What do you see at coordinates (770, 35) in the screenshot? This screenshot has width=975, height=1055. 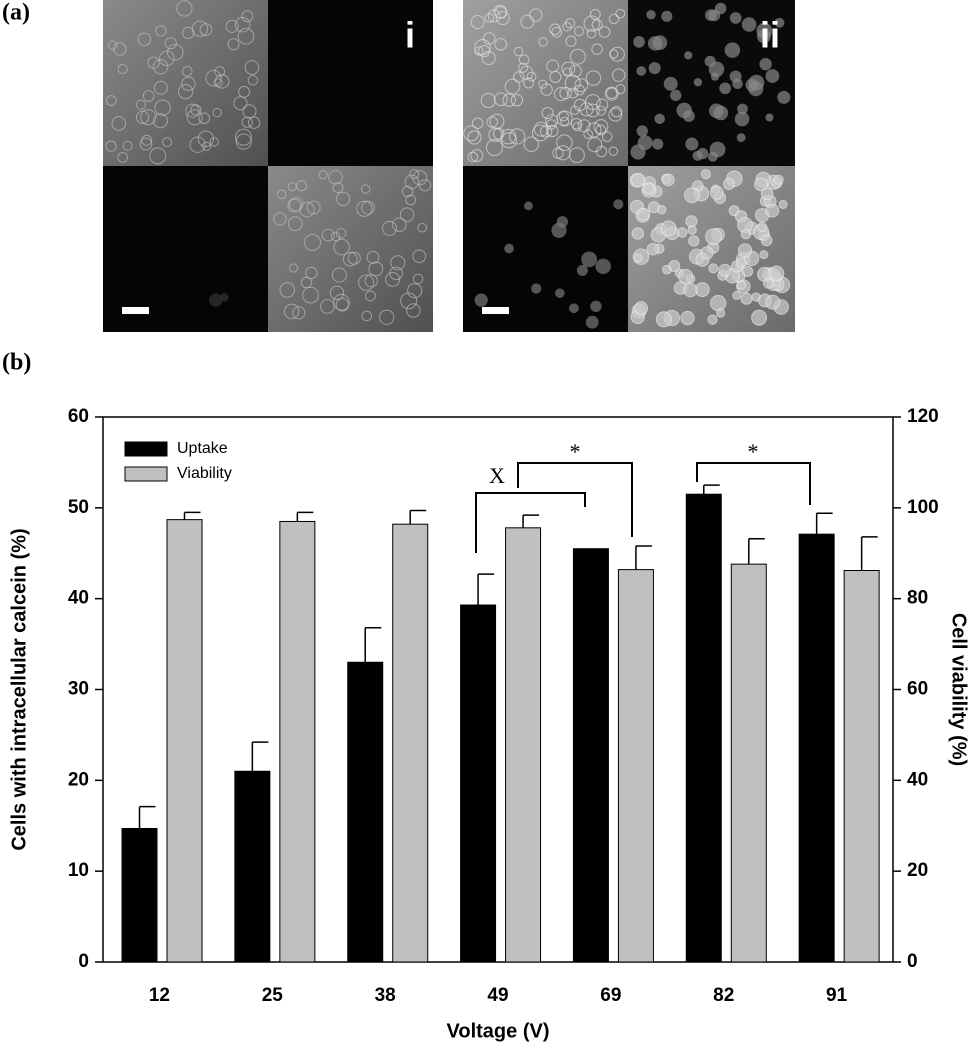 I see `panel-label: ii` at bounding box center [770, 35].